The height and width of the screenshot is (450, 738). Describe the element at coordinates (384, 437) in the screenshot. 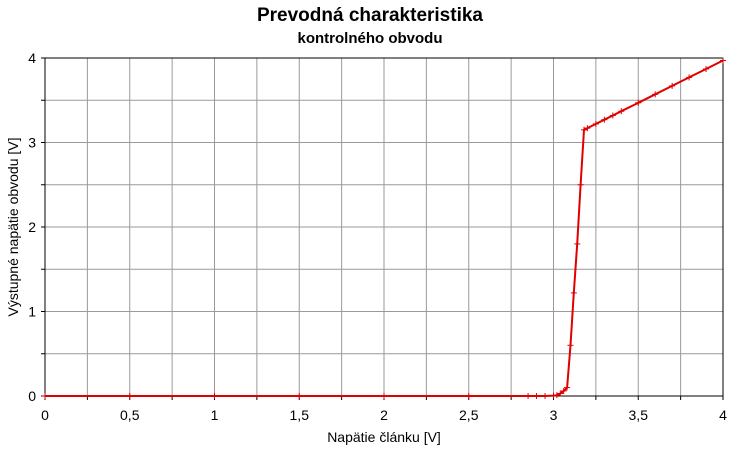

I see `x-axis-label: Napätie článku [V]` at that location.